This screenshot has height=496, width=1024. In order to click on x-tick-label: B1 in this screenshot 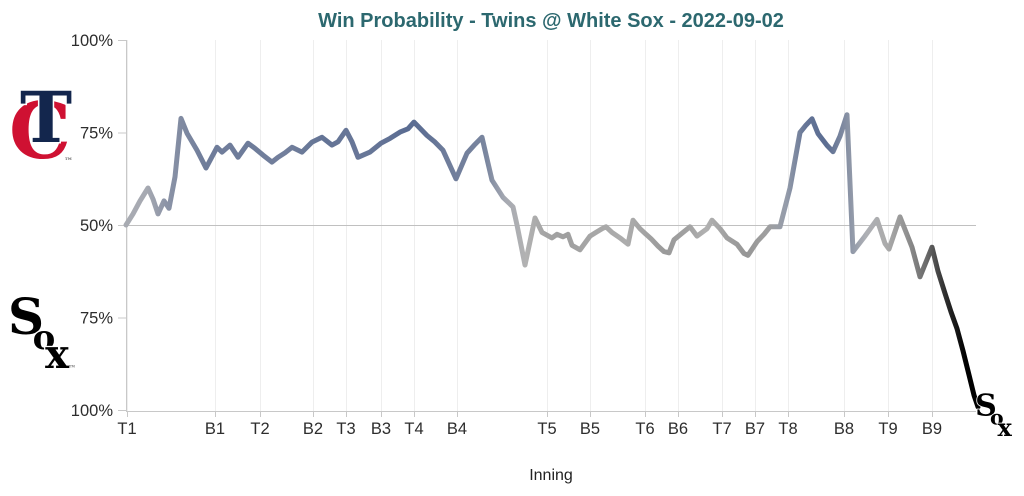, I will do `click(215, 429)`.